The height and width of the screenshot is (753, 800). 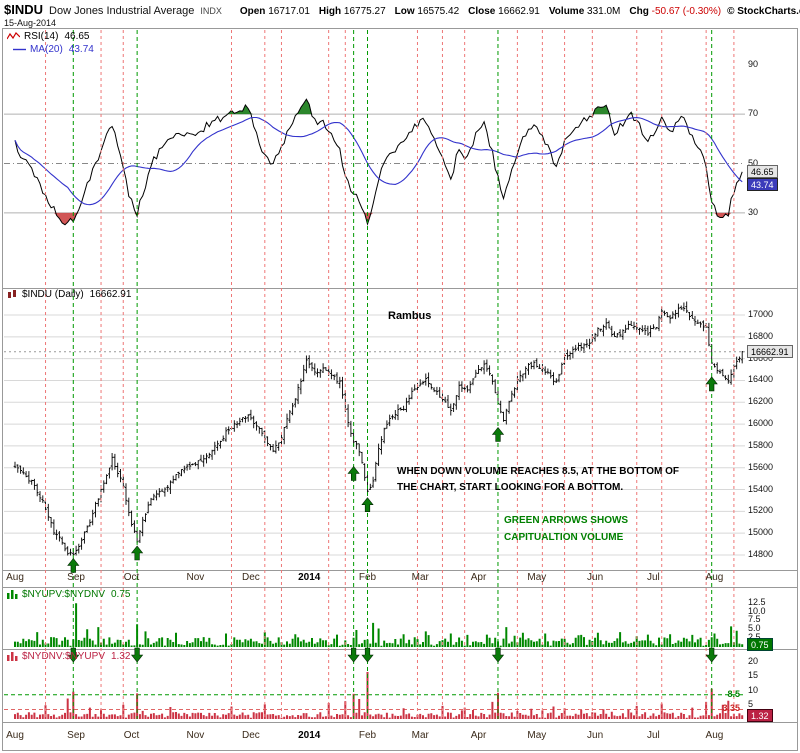 What do you see at coordinates (504, 11) in the screenshot?
I see `quote-field-close: Close 16662.91` at bounding box center [504, 11].